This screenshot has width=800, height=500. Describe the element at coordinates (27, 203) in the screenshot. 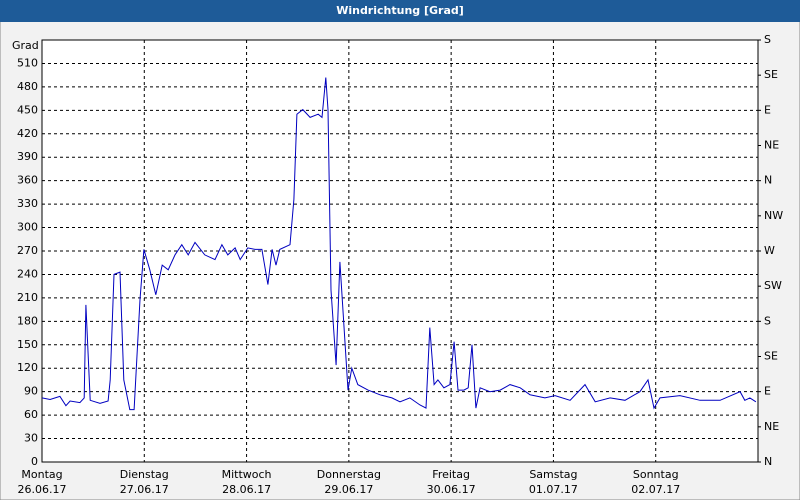

I see `y-tick-label: 330` at that location.